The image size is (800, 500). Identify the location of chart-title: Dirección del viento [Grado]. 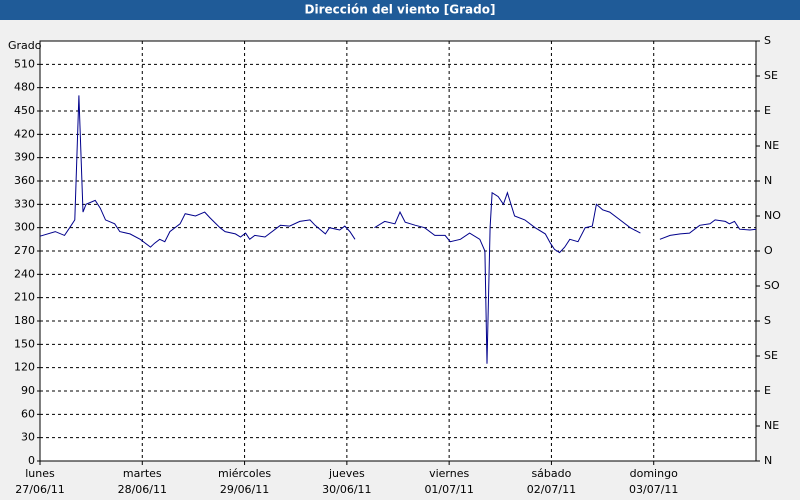
(400, 10).